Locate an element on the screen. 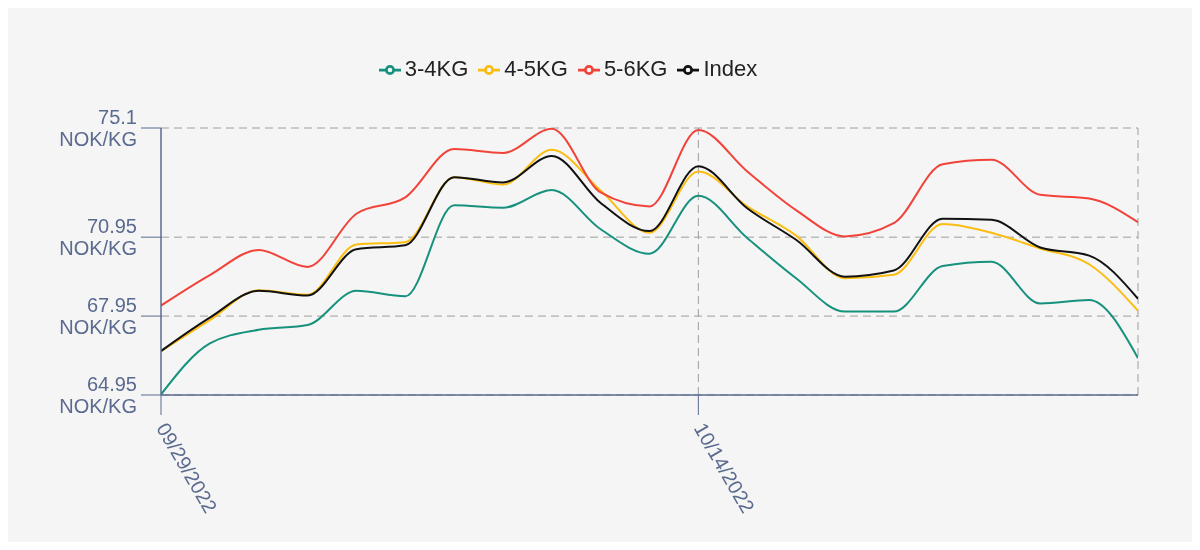  legend-label: 3-4KG is located at coordinates (436, 68).